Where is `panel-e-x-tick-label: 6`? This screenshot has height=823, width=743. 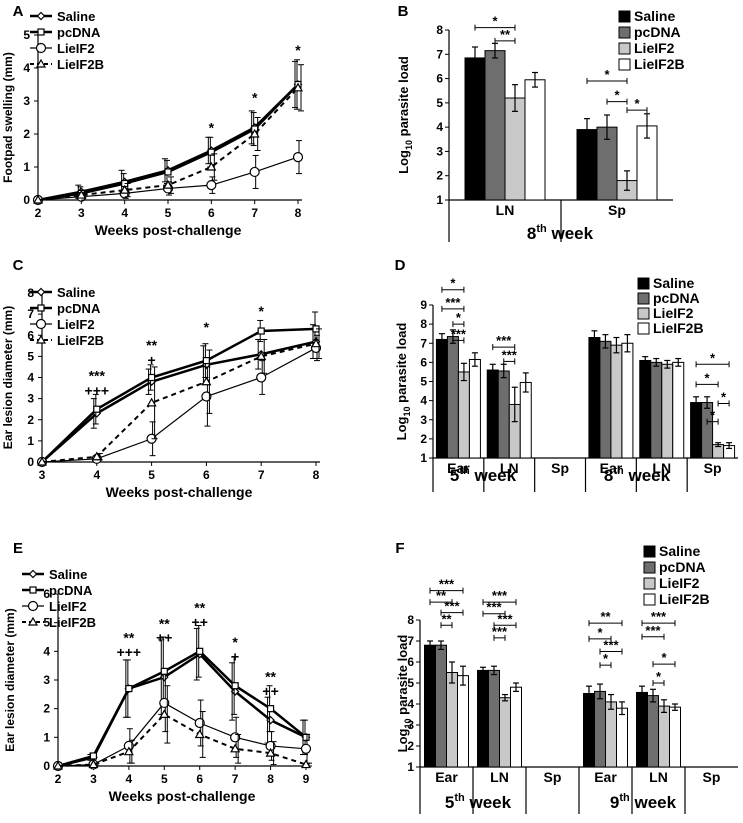 panel-e-x-tick-label: 6 is located at coordinates (199, 779).